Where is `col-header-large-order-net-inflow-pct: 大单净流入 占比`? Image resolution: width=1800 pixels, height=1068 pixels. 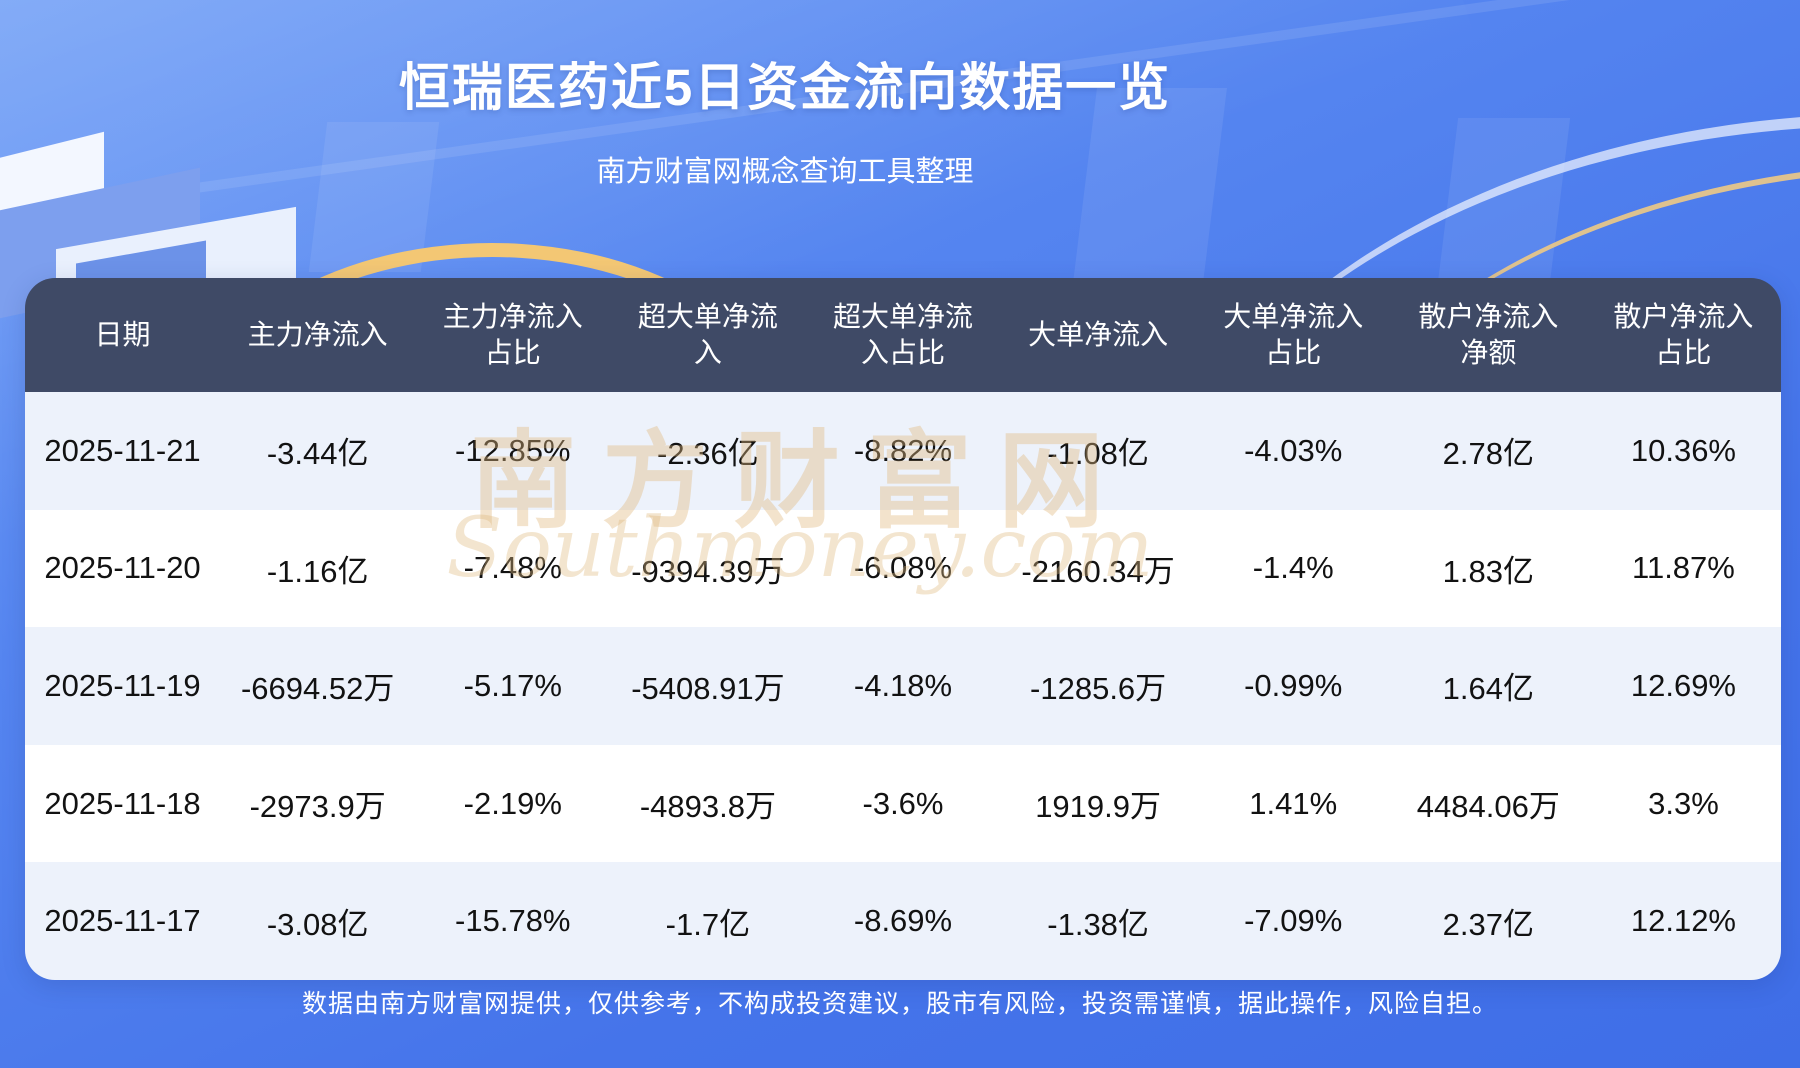 col-header-large-order-net-inflow-pct: 大单净流入 占比 is located at coordinates (1293, 334).